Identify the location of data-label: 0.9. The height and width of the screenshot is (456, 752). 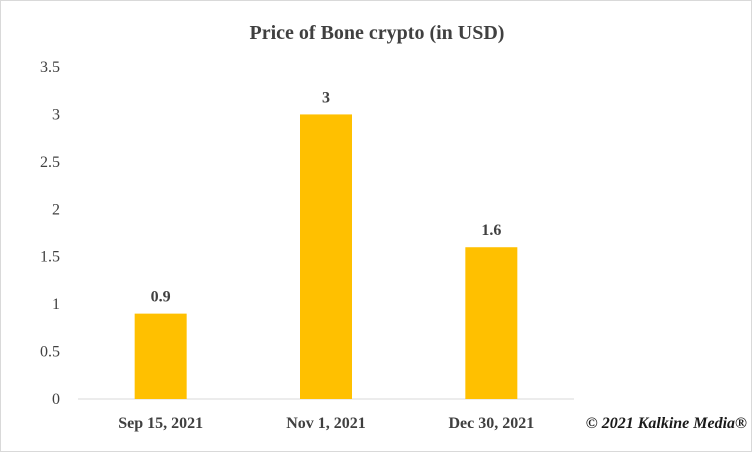
(161, 297).